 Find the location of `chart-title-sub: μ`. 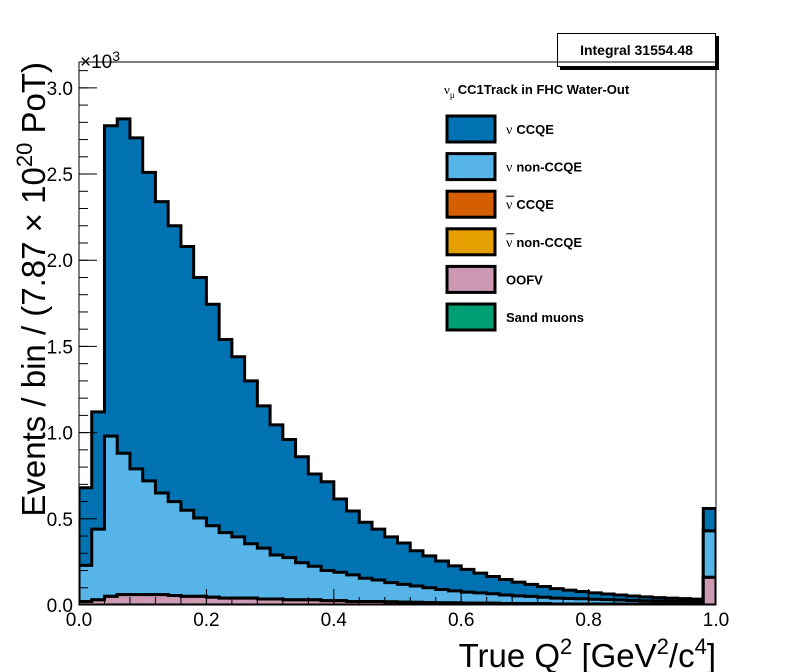

chart-title-sub: μ is located at coordinates (452, 95).